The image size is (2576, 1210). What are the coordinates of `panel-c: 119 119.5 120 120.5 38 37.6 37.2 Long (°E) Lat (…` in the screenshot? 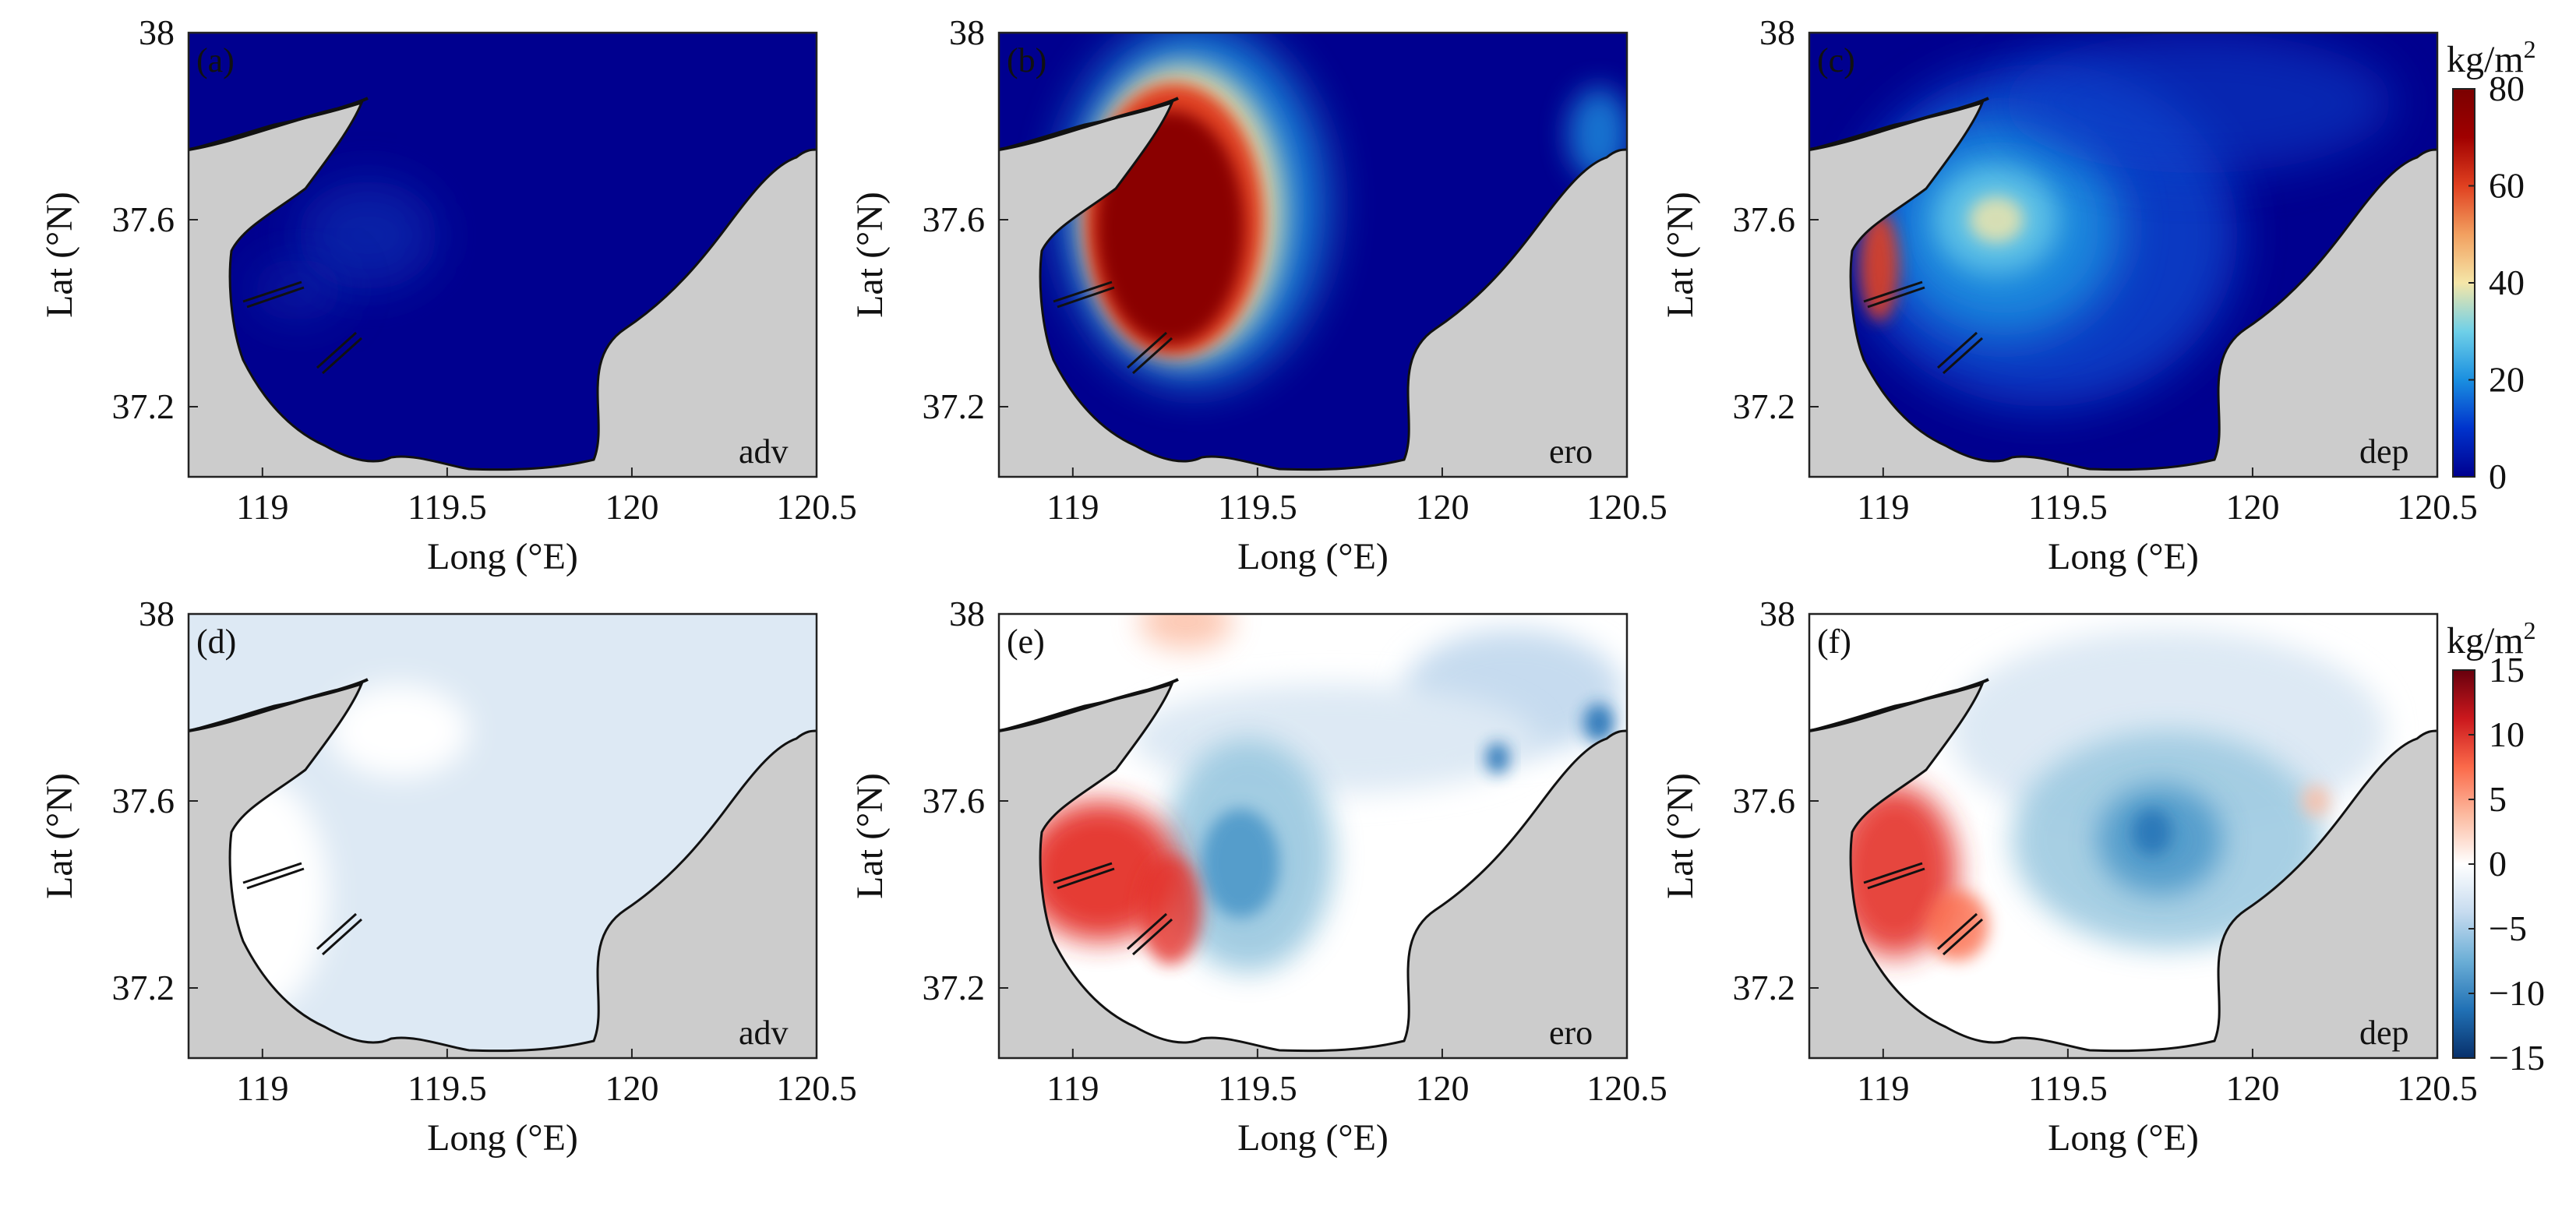 It's located at (2069, 294).